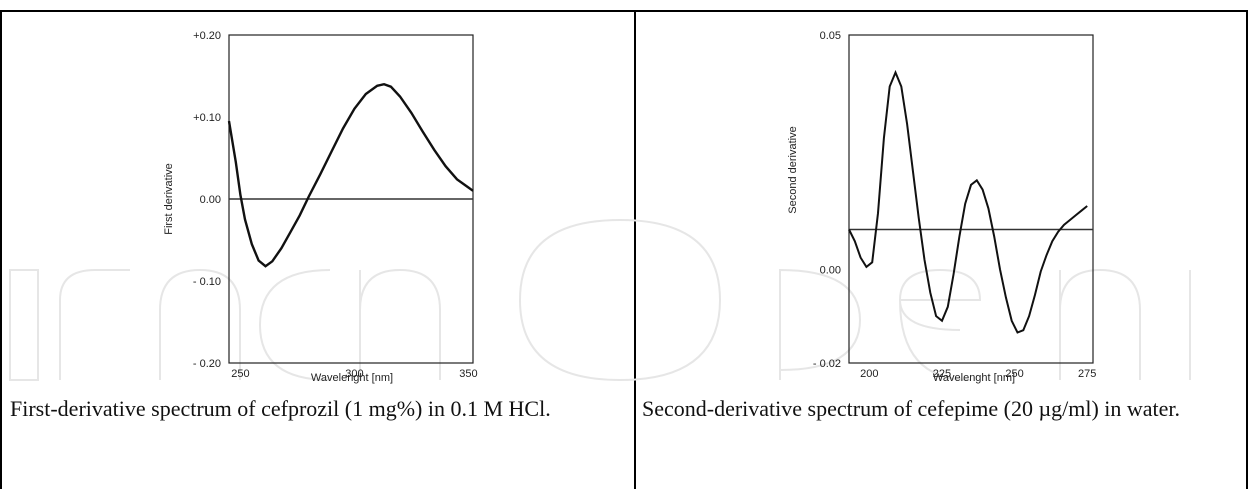 The width and height of the screenshot is (1248, 489). I want to click on y-tick-labels: +0.20 +0.10 0.00 - 0.10 - 0.20, so click(207, 200).